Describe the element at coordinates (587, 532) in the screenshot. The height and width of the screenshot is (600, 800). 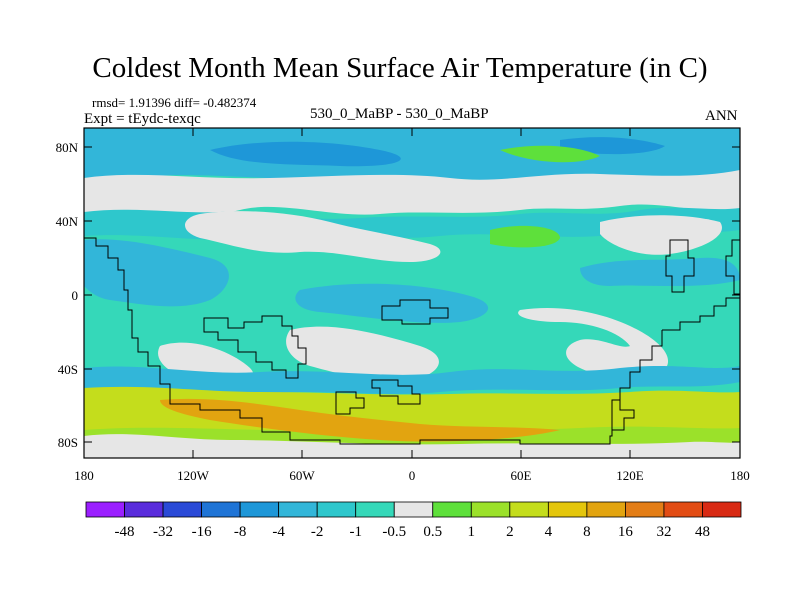
I see `colorbar-label: 8` at that location.